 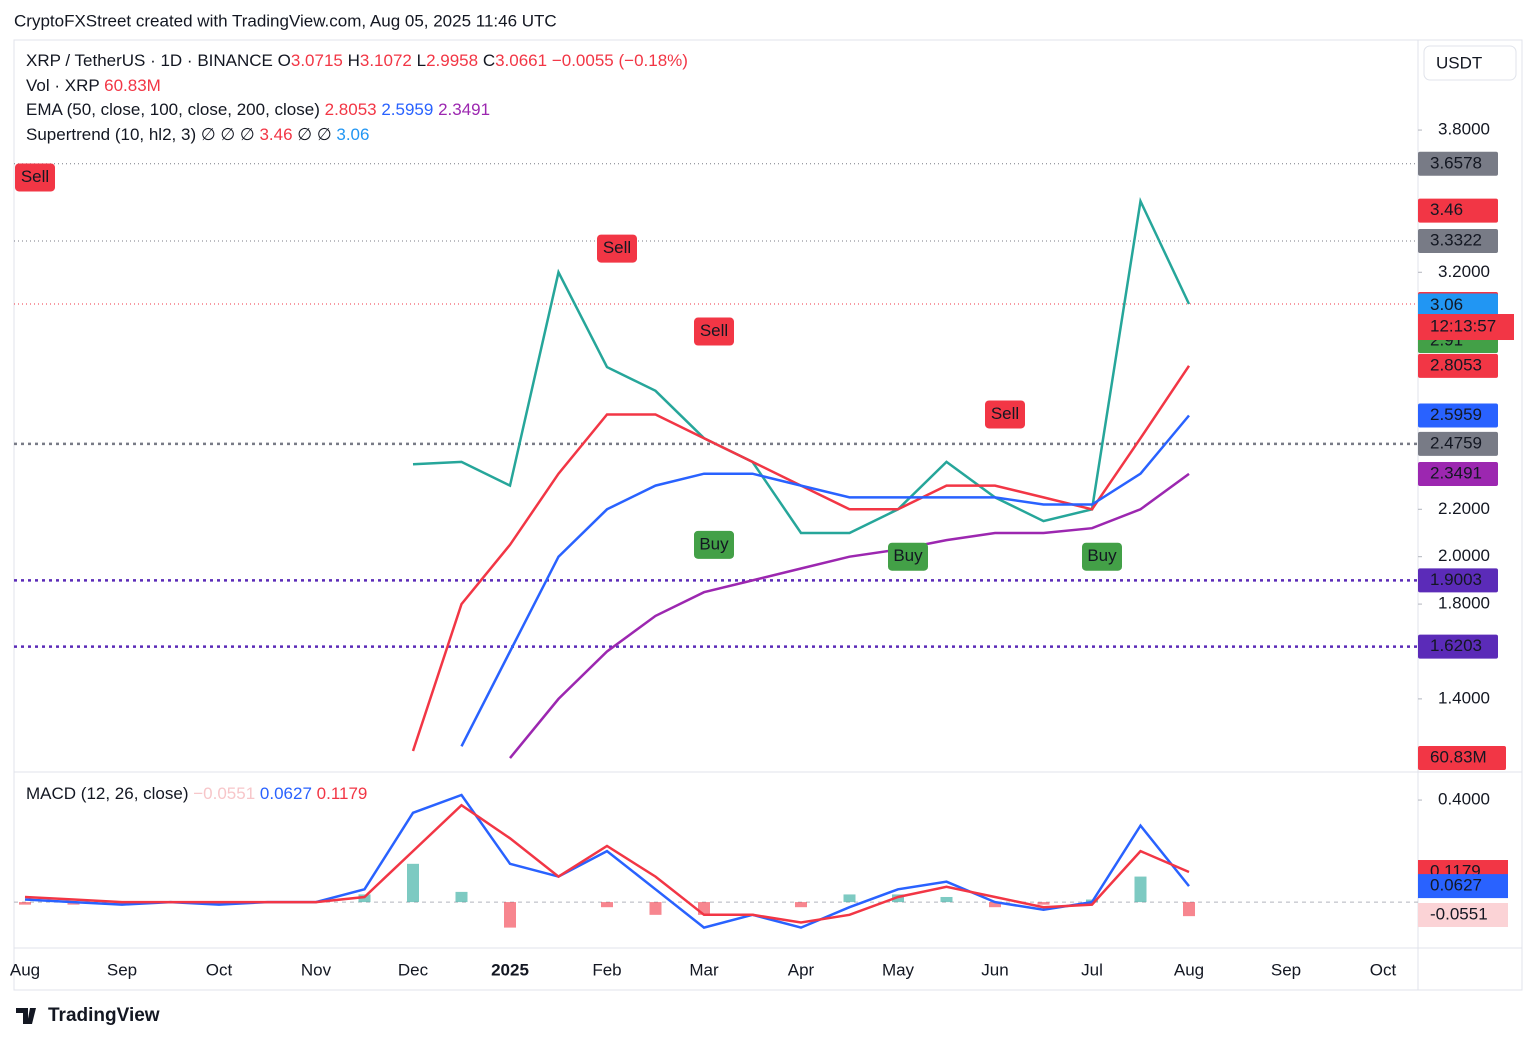 What do you see at coordinates (111, 134) in the screenshot?
I see `supertrend: Supertrend (10, hl2, 3)` at bounding box center [111, 134].